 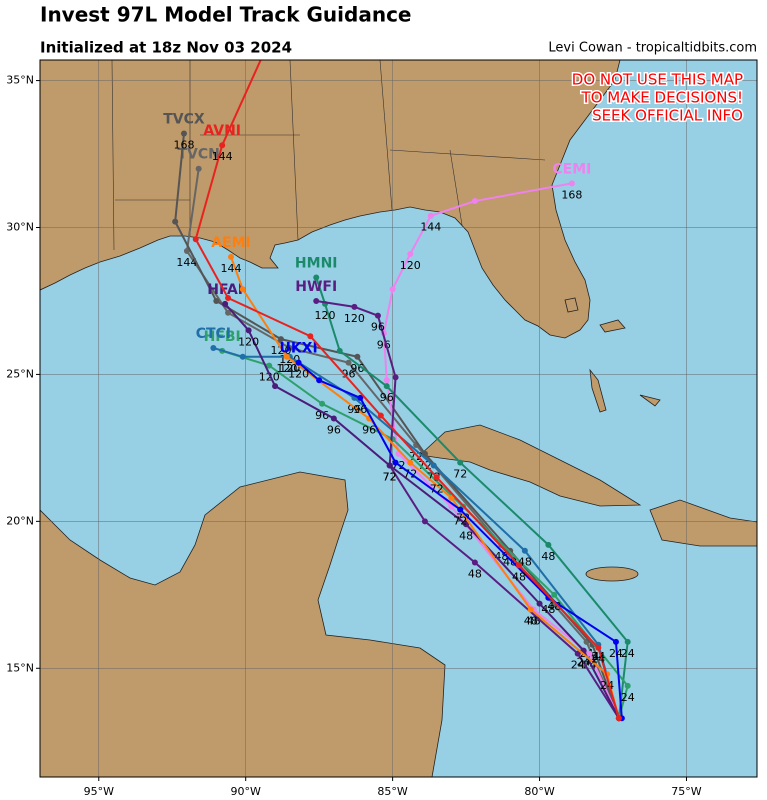 I want to click on model-name: UKXI, so click(x=298, y=349).